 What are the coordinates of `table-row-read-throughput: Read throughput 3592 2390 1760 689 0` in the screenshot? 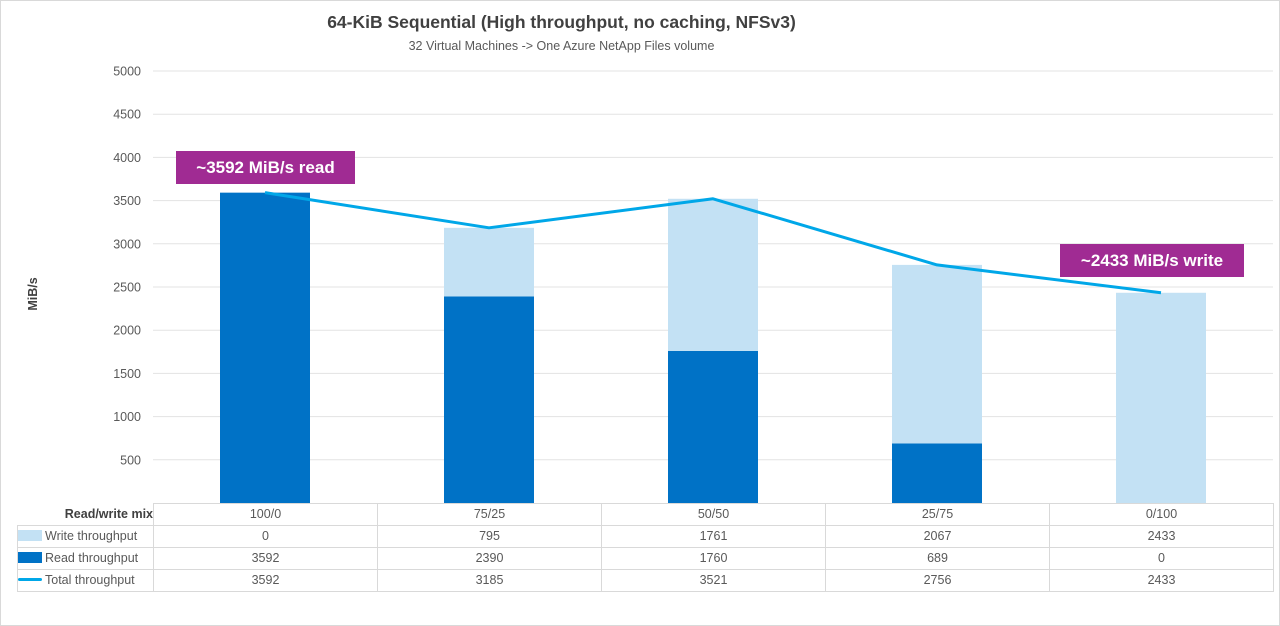 It's located at (645, 558).